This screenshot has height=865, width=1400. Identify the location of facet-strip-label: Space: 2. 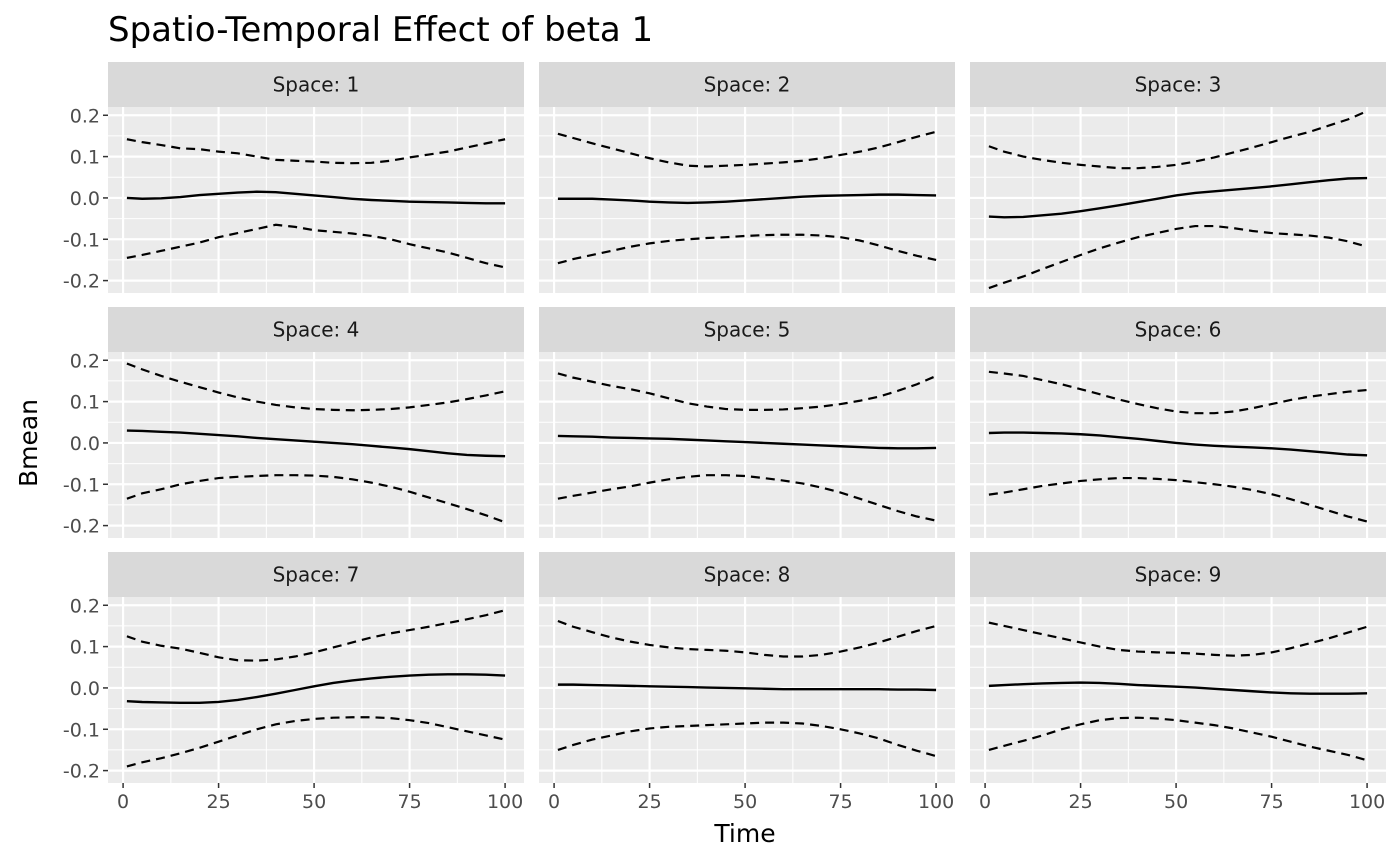
(747, 85).